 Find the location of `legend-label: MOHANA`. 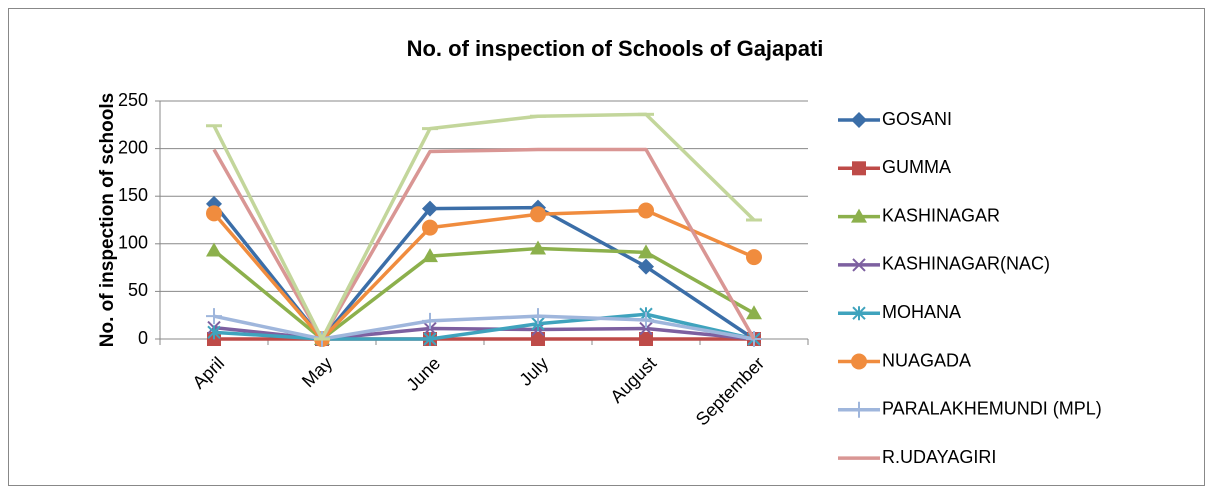

legend-label: MOHANA is located at coordinates (921, 312).